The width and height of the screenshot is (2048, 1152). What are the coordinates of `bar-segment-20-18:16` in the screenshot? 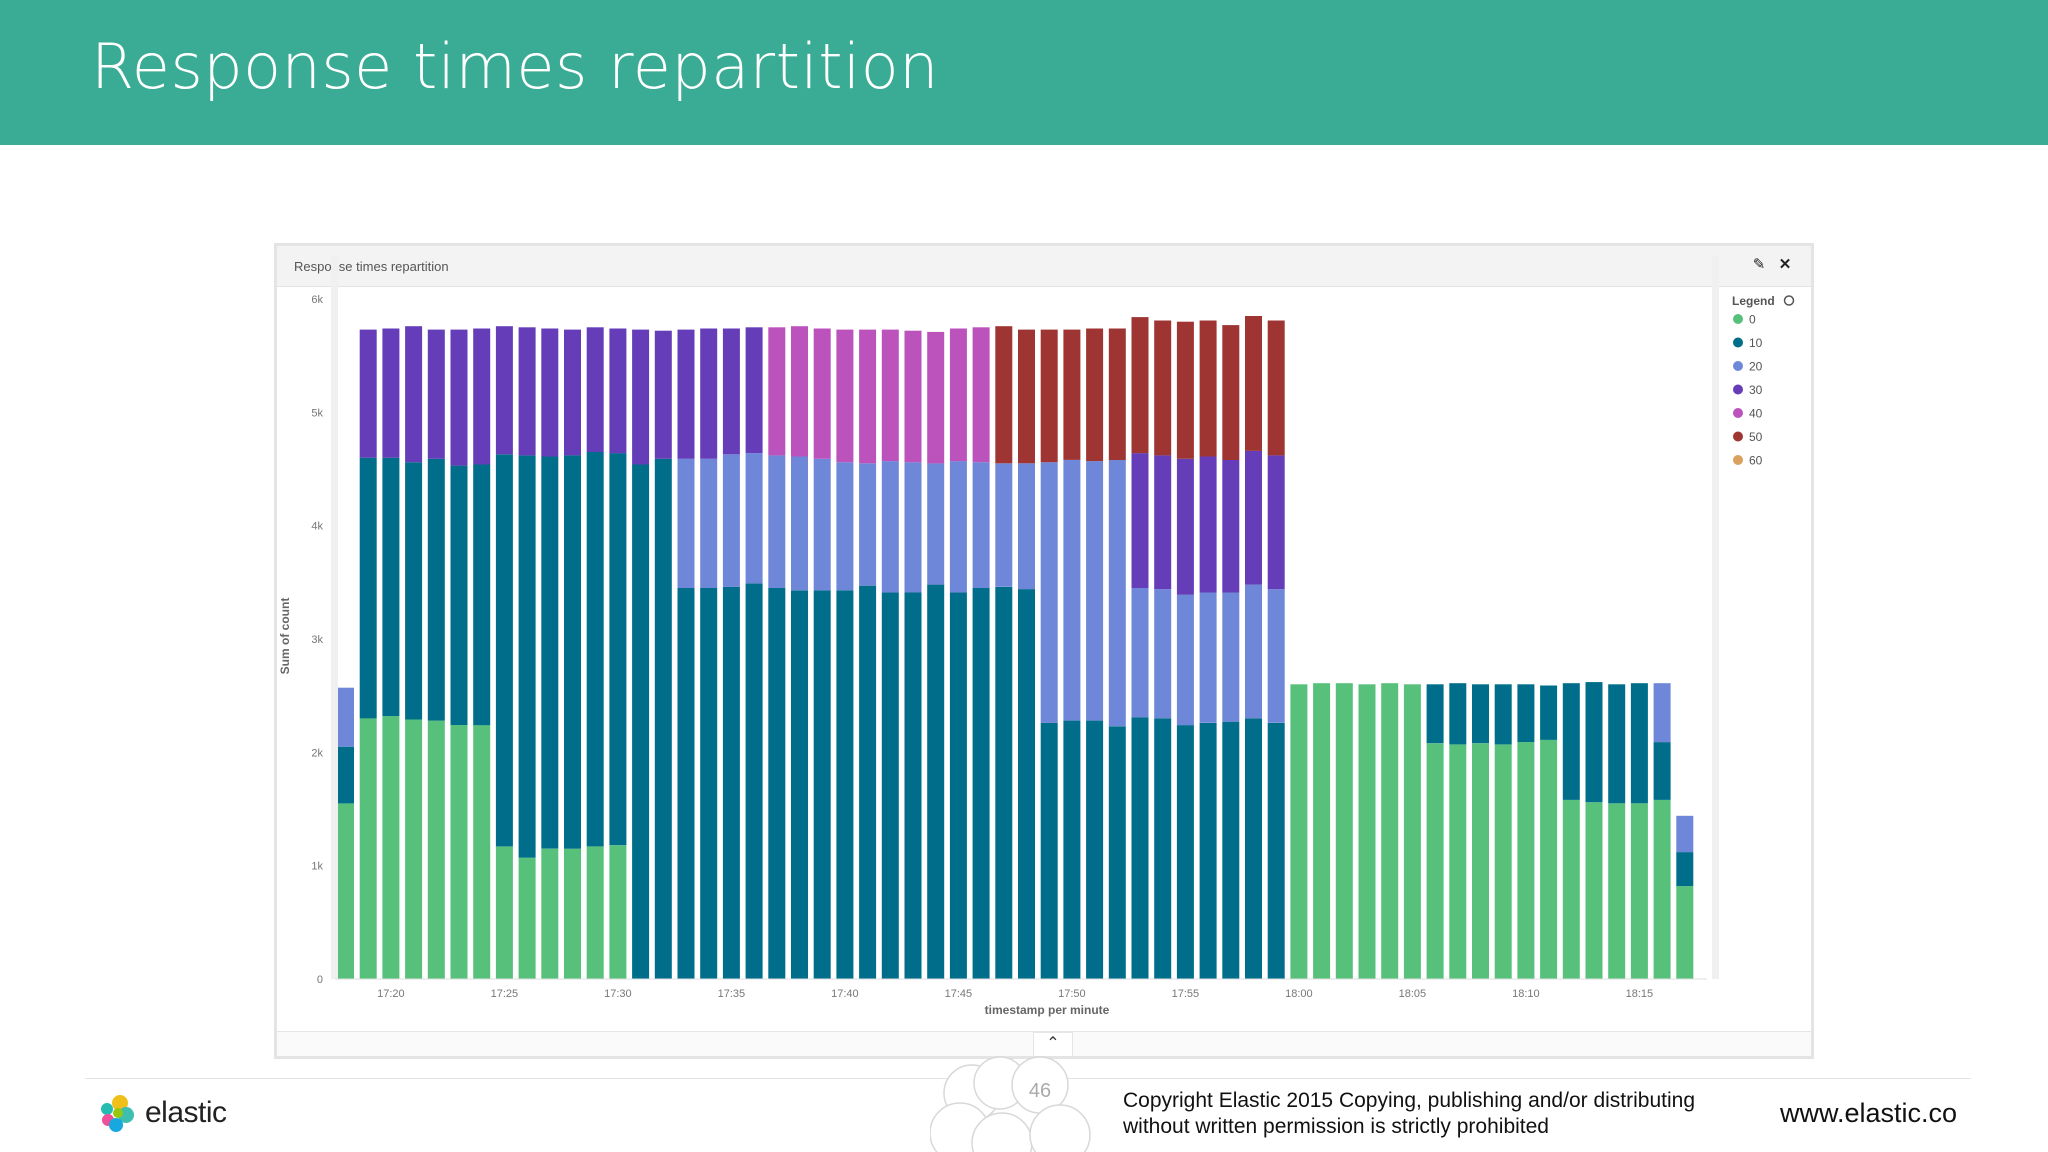 It's located at (1662, 713).